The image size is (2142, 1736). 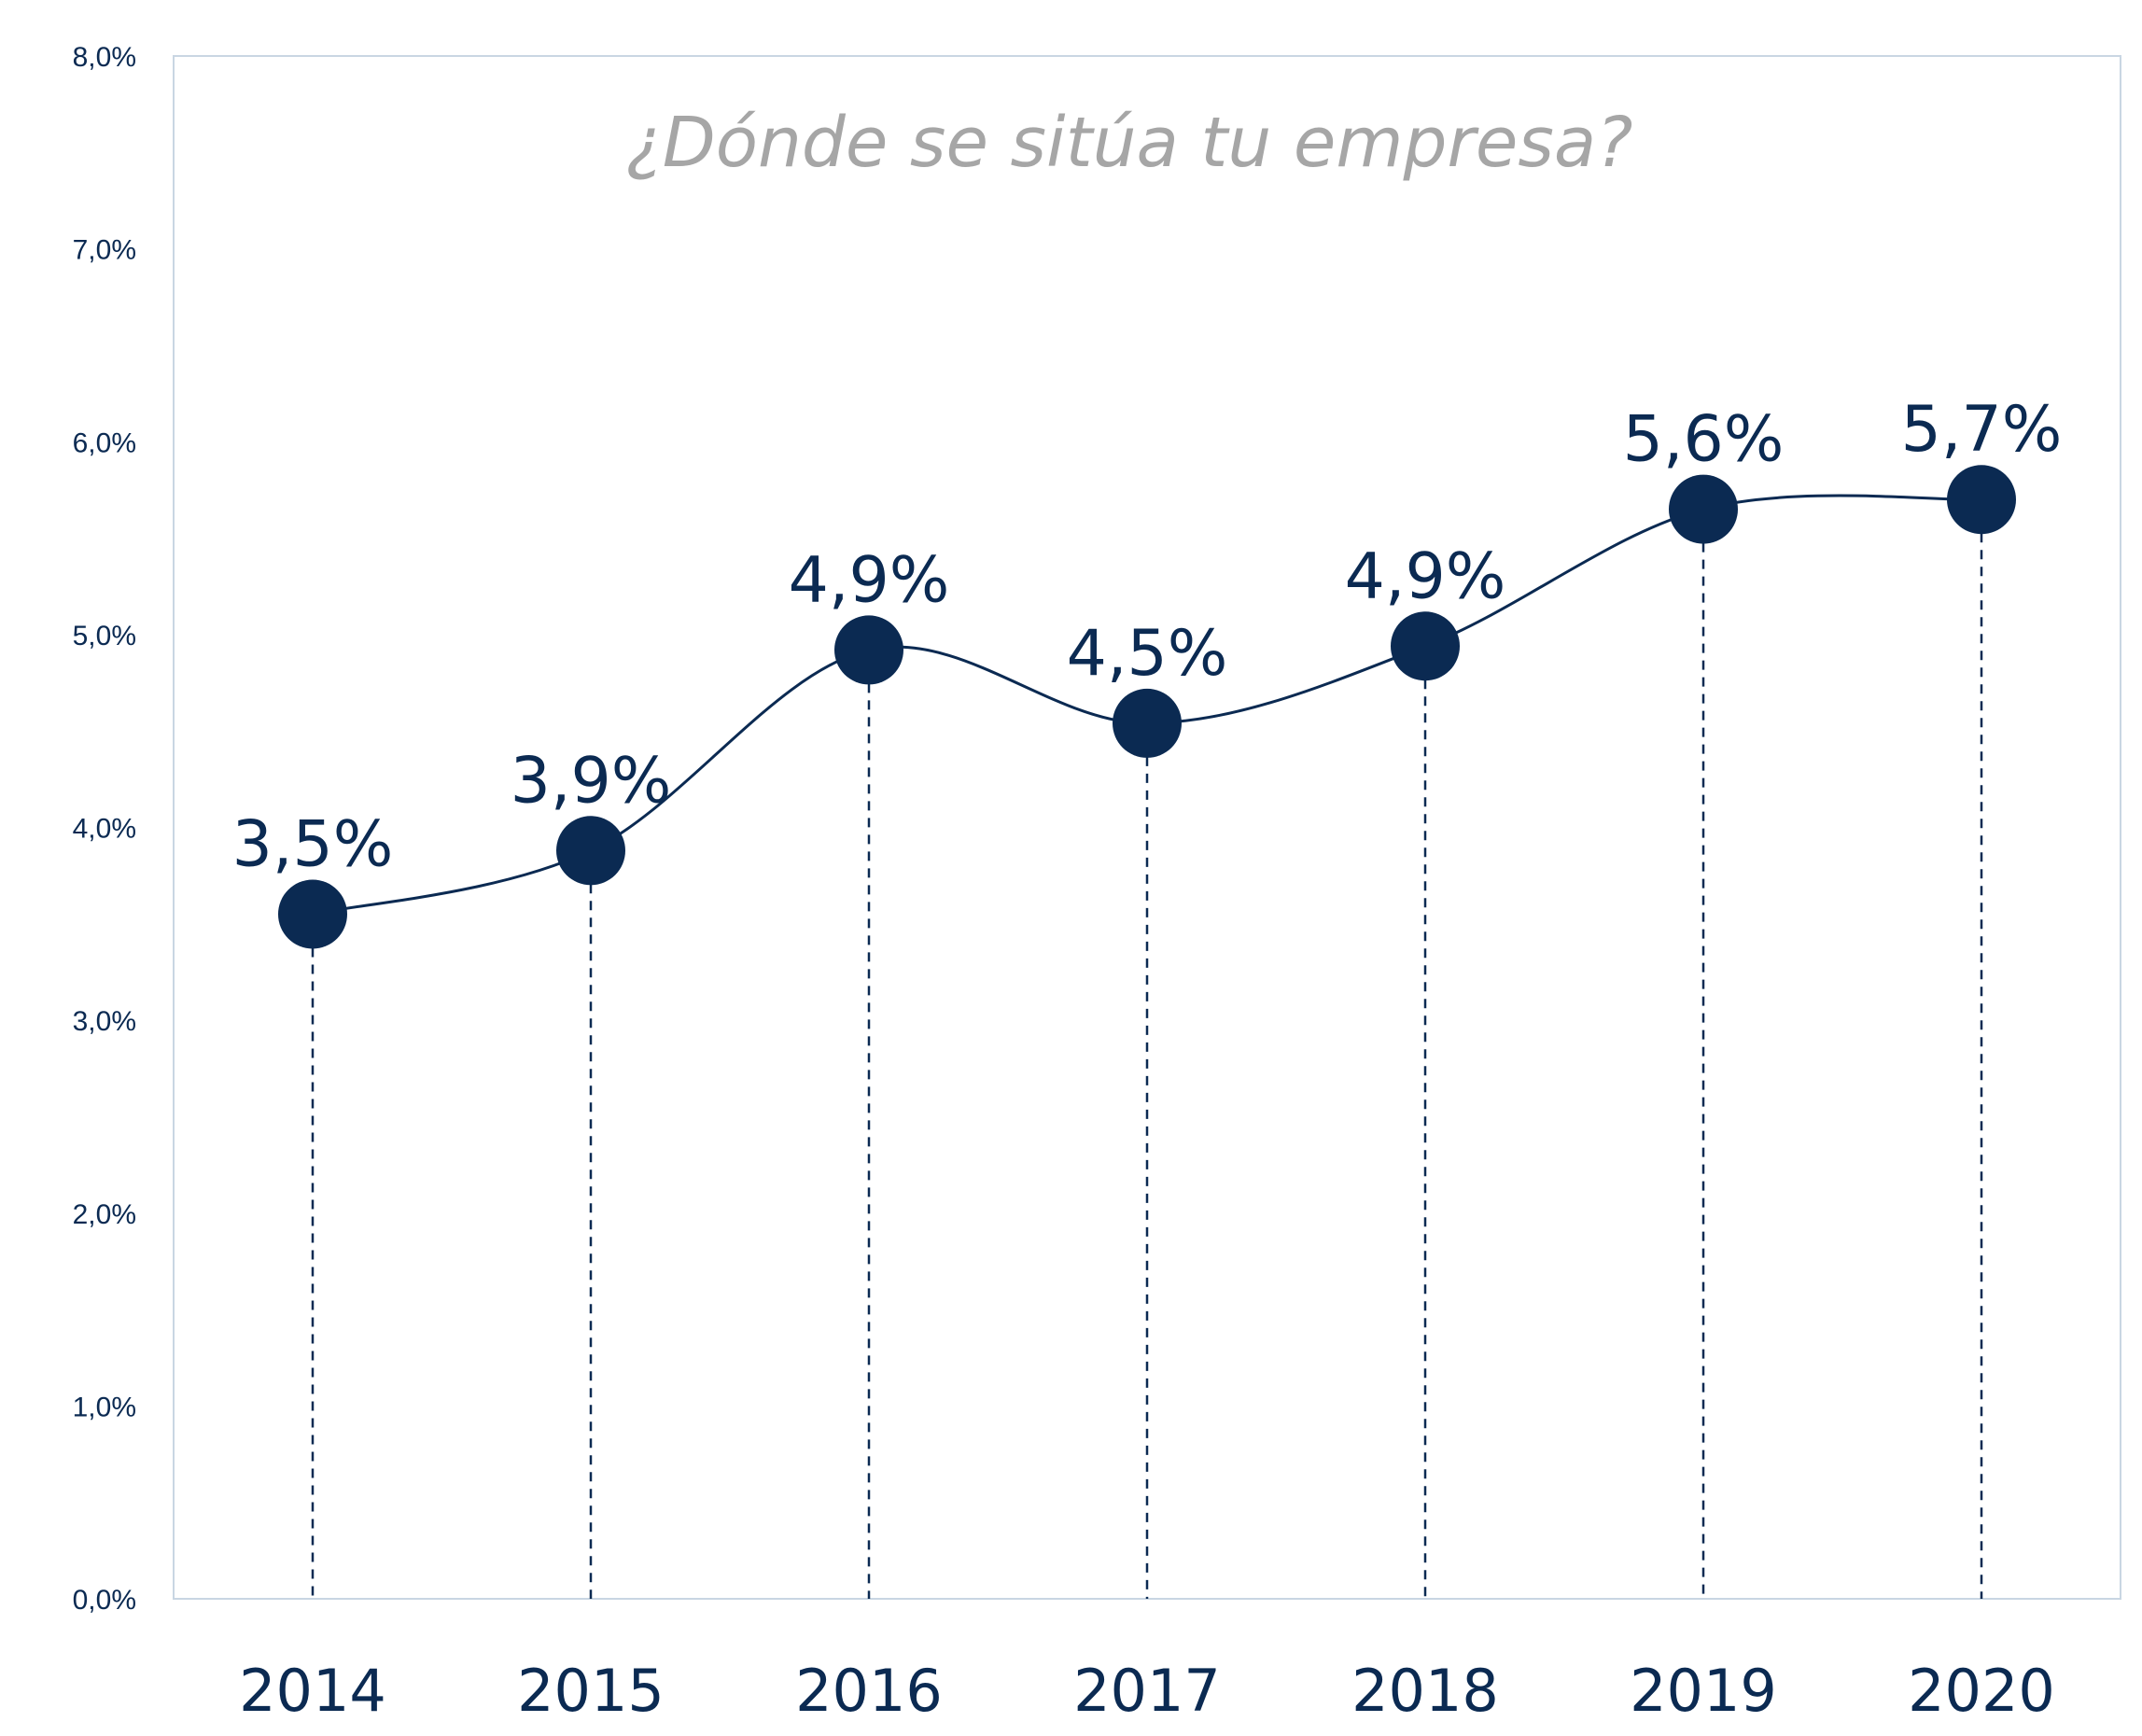 I want to click on y-tick-label: 7,0%, so click(x=104, y=250).